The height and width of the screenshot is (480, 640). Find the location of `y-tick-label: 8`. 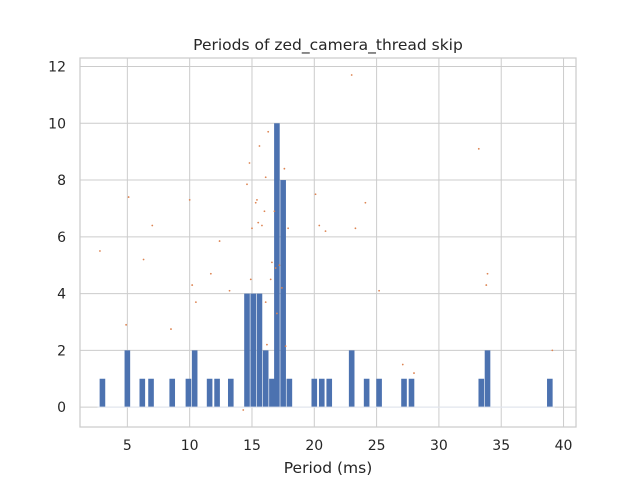

y-tick-label: 8 is located at coordinates (61, 181).